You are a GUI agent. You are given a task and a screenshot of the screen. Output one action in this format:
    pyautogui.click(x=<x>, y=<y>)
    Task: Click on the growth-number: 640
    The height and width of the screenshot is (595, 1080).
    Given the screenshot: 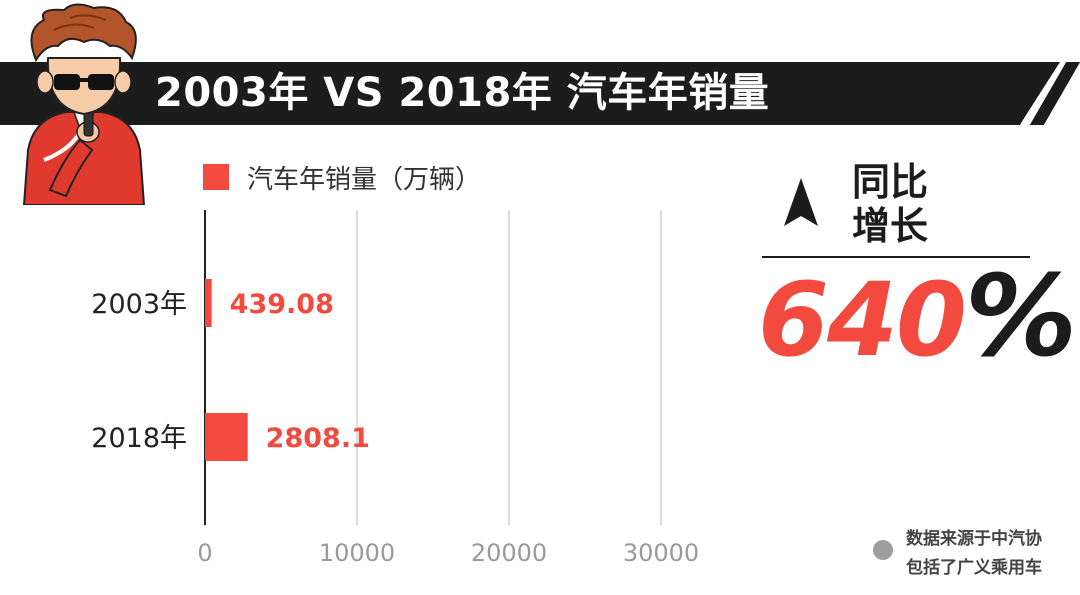 What is the action you would take?
    pyautogui.click(x=862, y=320)
    